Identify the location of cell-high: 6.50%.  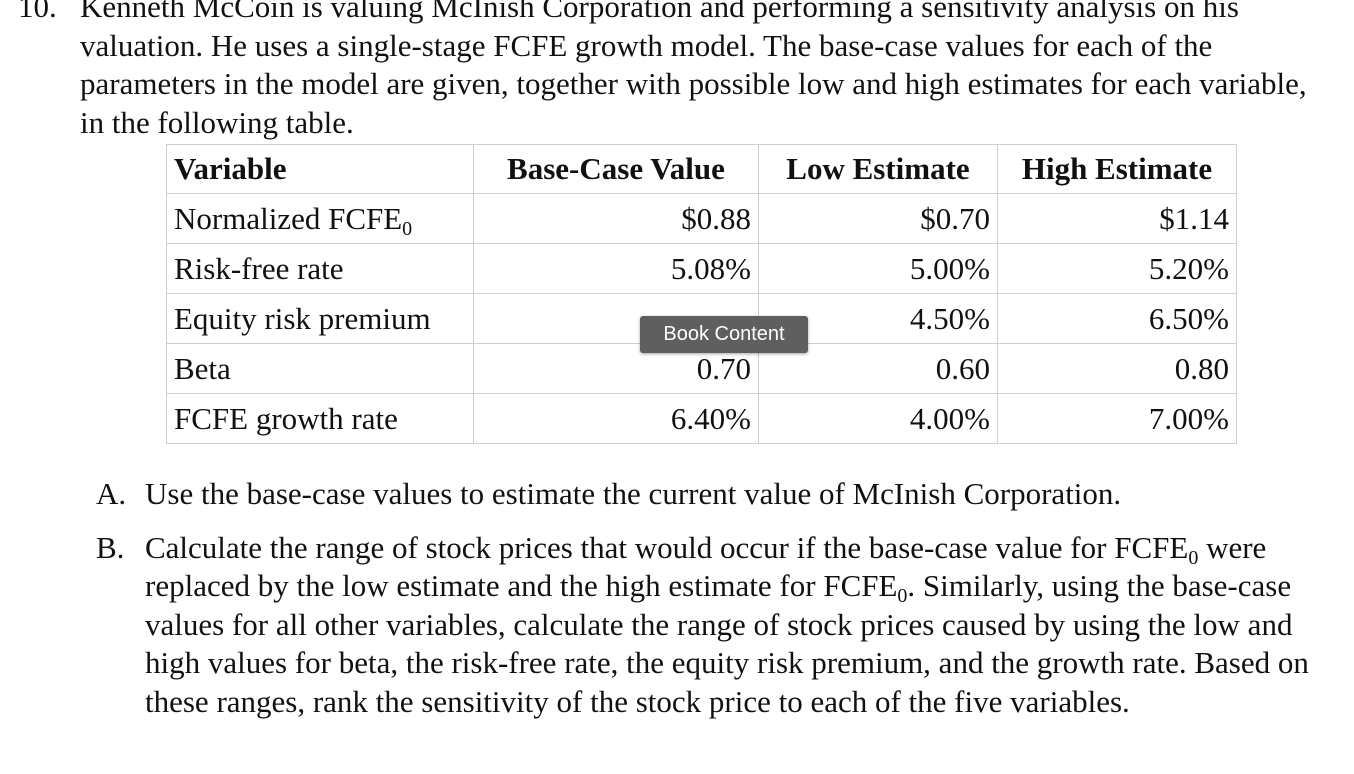
(1117, 318).